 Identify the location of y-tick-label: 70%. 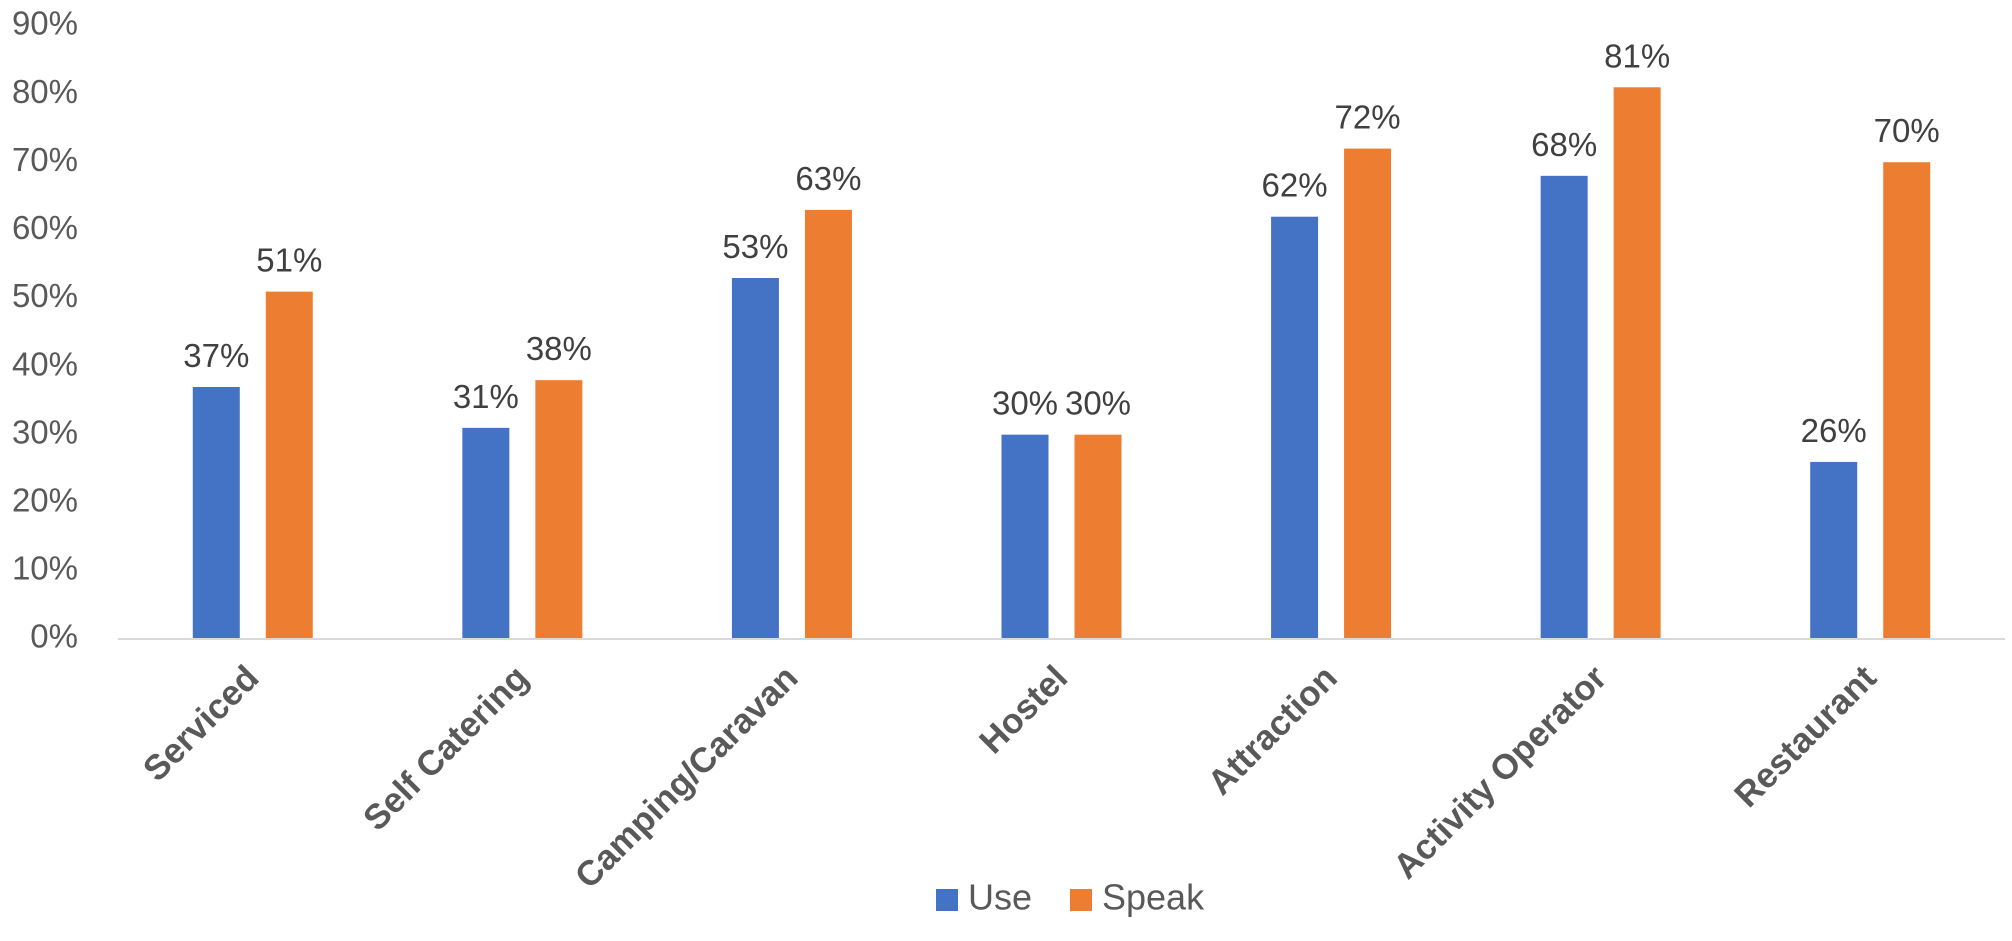
(45, 159).